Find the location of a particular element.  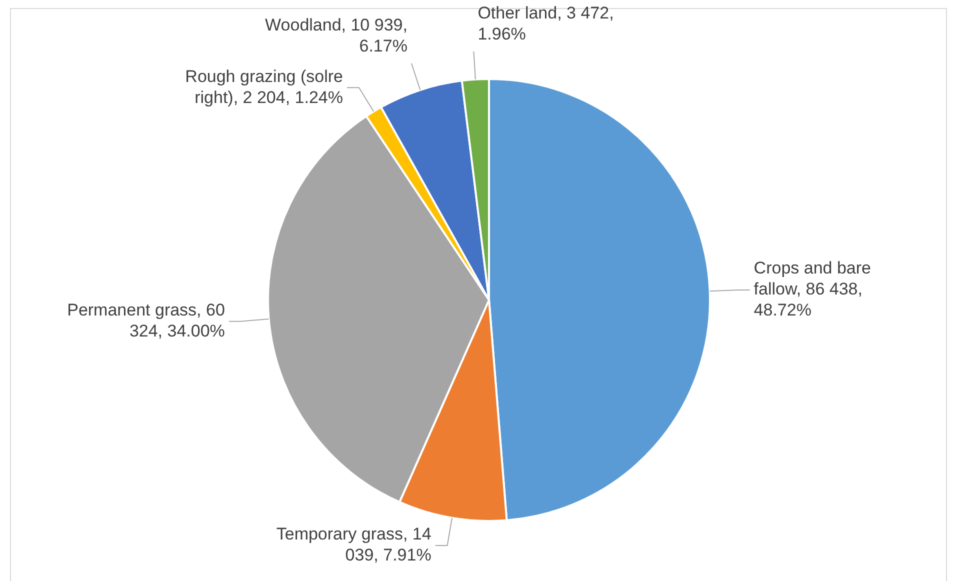

slice-label: Temporary grass, 14 039, 7.91% is located at coordinates (354, 544).